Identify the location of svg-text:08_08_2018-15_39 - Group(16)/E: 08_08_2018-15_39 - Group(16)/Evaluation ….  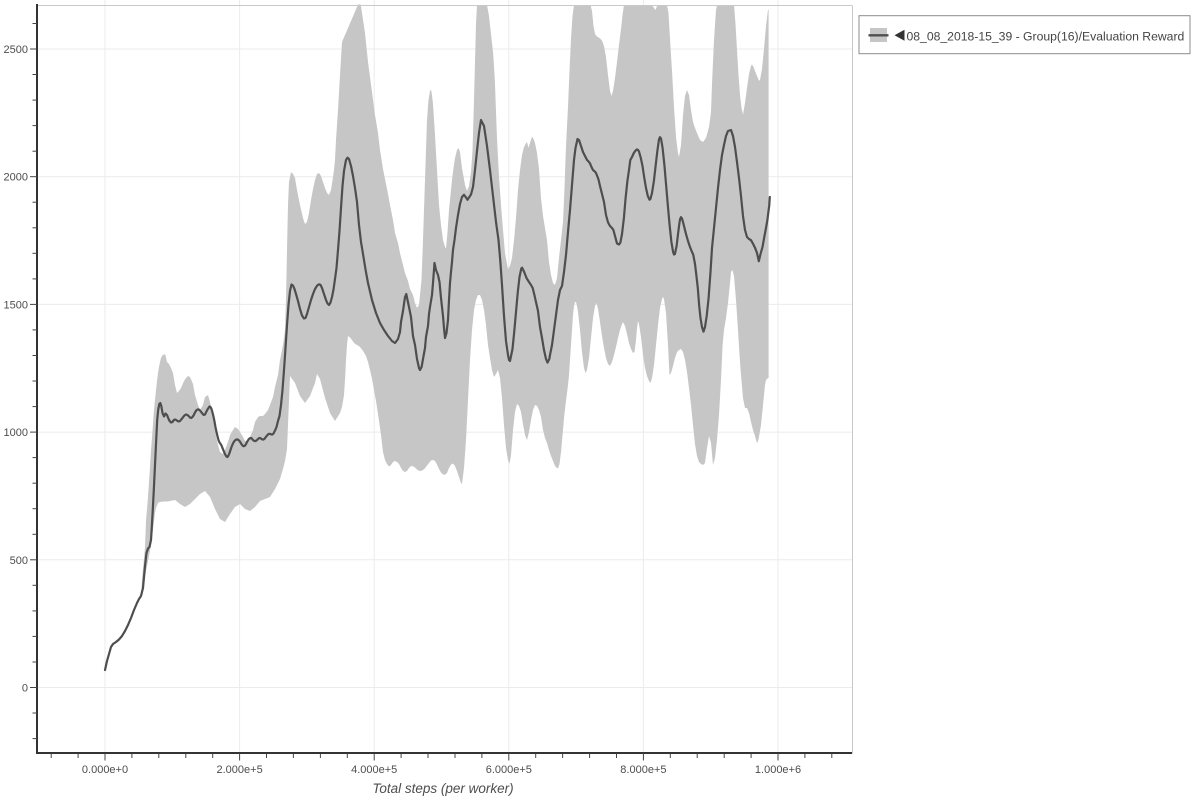
(1046, 37).